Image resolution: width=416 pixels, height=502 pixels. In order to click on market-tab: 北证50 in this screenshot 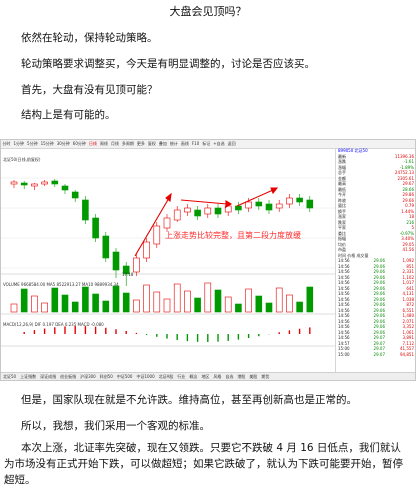, I will do `click(10, 376)`.